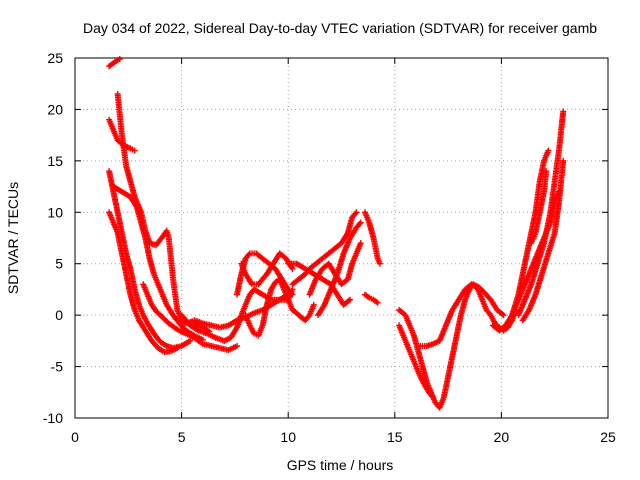 This screenshot has height=480, width=640. Describe the element at coordinates (55, 212) in the screenshot. I see `y-tick-label: 10` at that location.